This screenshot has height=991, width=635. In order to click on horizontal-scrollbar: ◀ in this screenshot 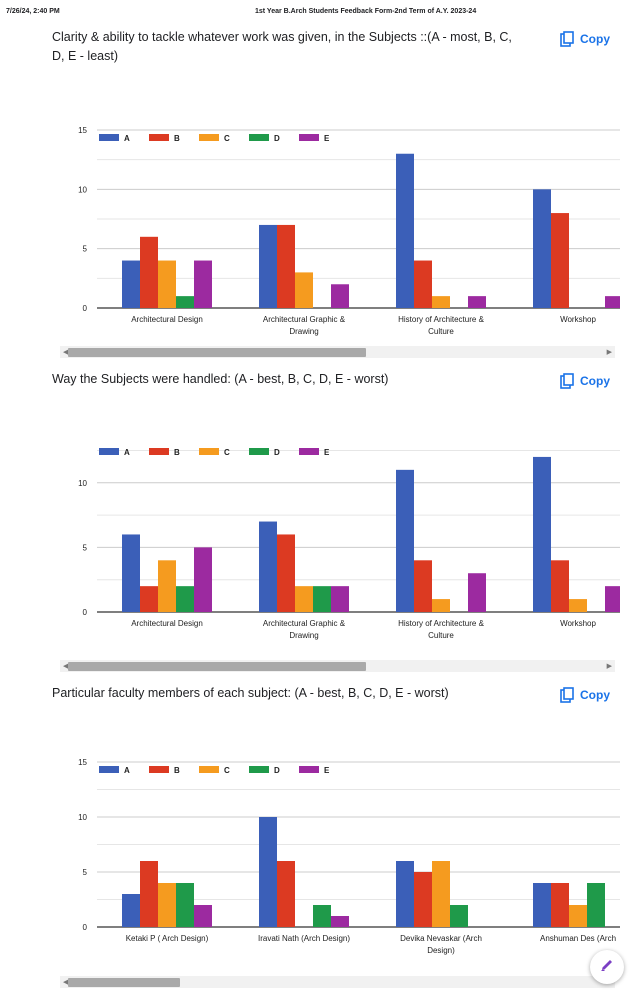, I will do `click(337, 982)`.